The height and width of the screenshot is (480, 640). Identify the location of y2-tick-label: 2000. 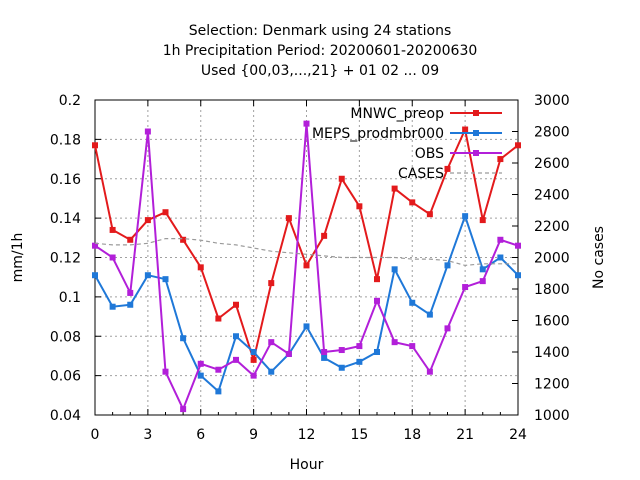
(552, 259).